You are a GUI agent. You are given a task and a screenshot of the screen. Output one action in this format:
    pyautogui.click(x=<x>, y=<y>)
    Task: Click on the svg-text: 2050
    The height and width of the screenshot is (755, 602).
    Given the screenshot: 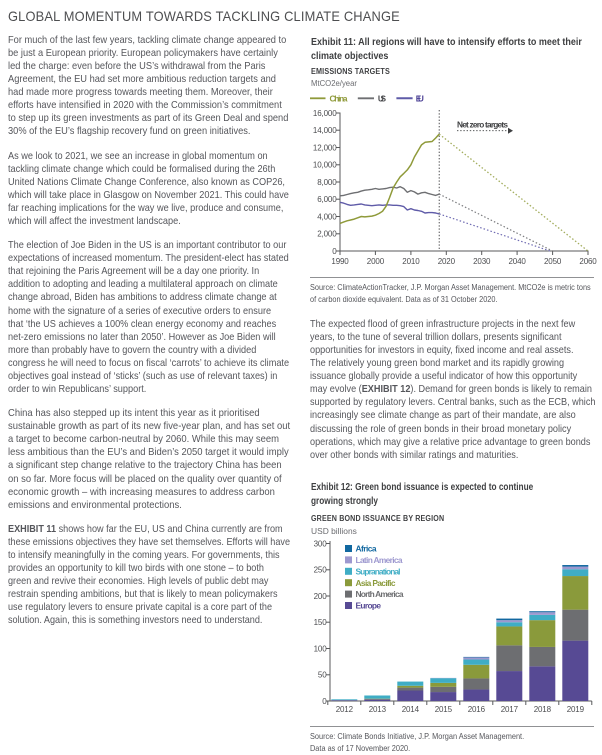 What is the action you would take?
    pyautogui.click(x=553, y=261)
    